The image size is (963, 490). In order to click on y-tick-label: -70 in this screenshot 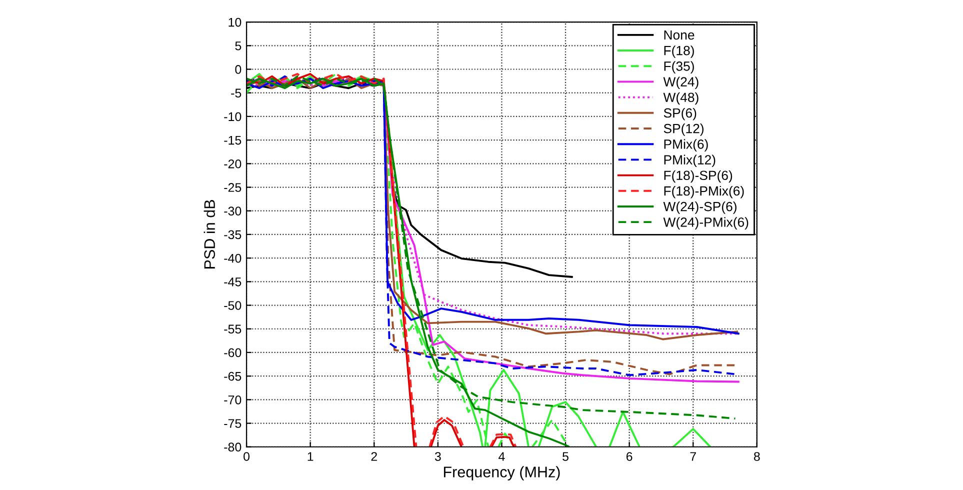, I will do `click(233, 399)`.